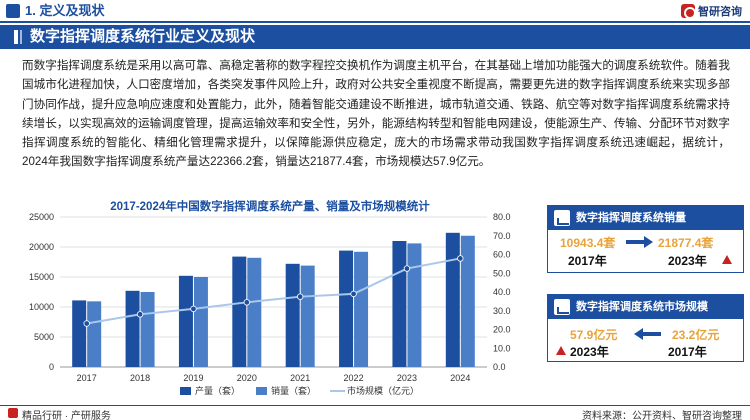 The width and height of the screenshot is (750, 420). I want to click on banner-title: 数字指挥调度系统行业定义及现状, so click(143, 36).